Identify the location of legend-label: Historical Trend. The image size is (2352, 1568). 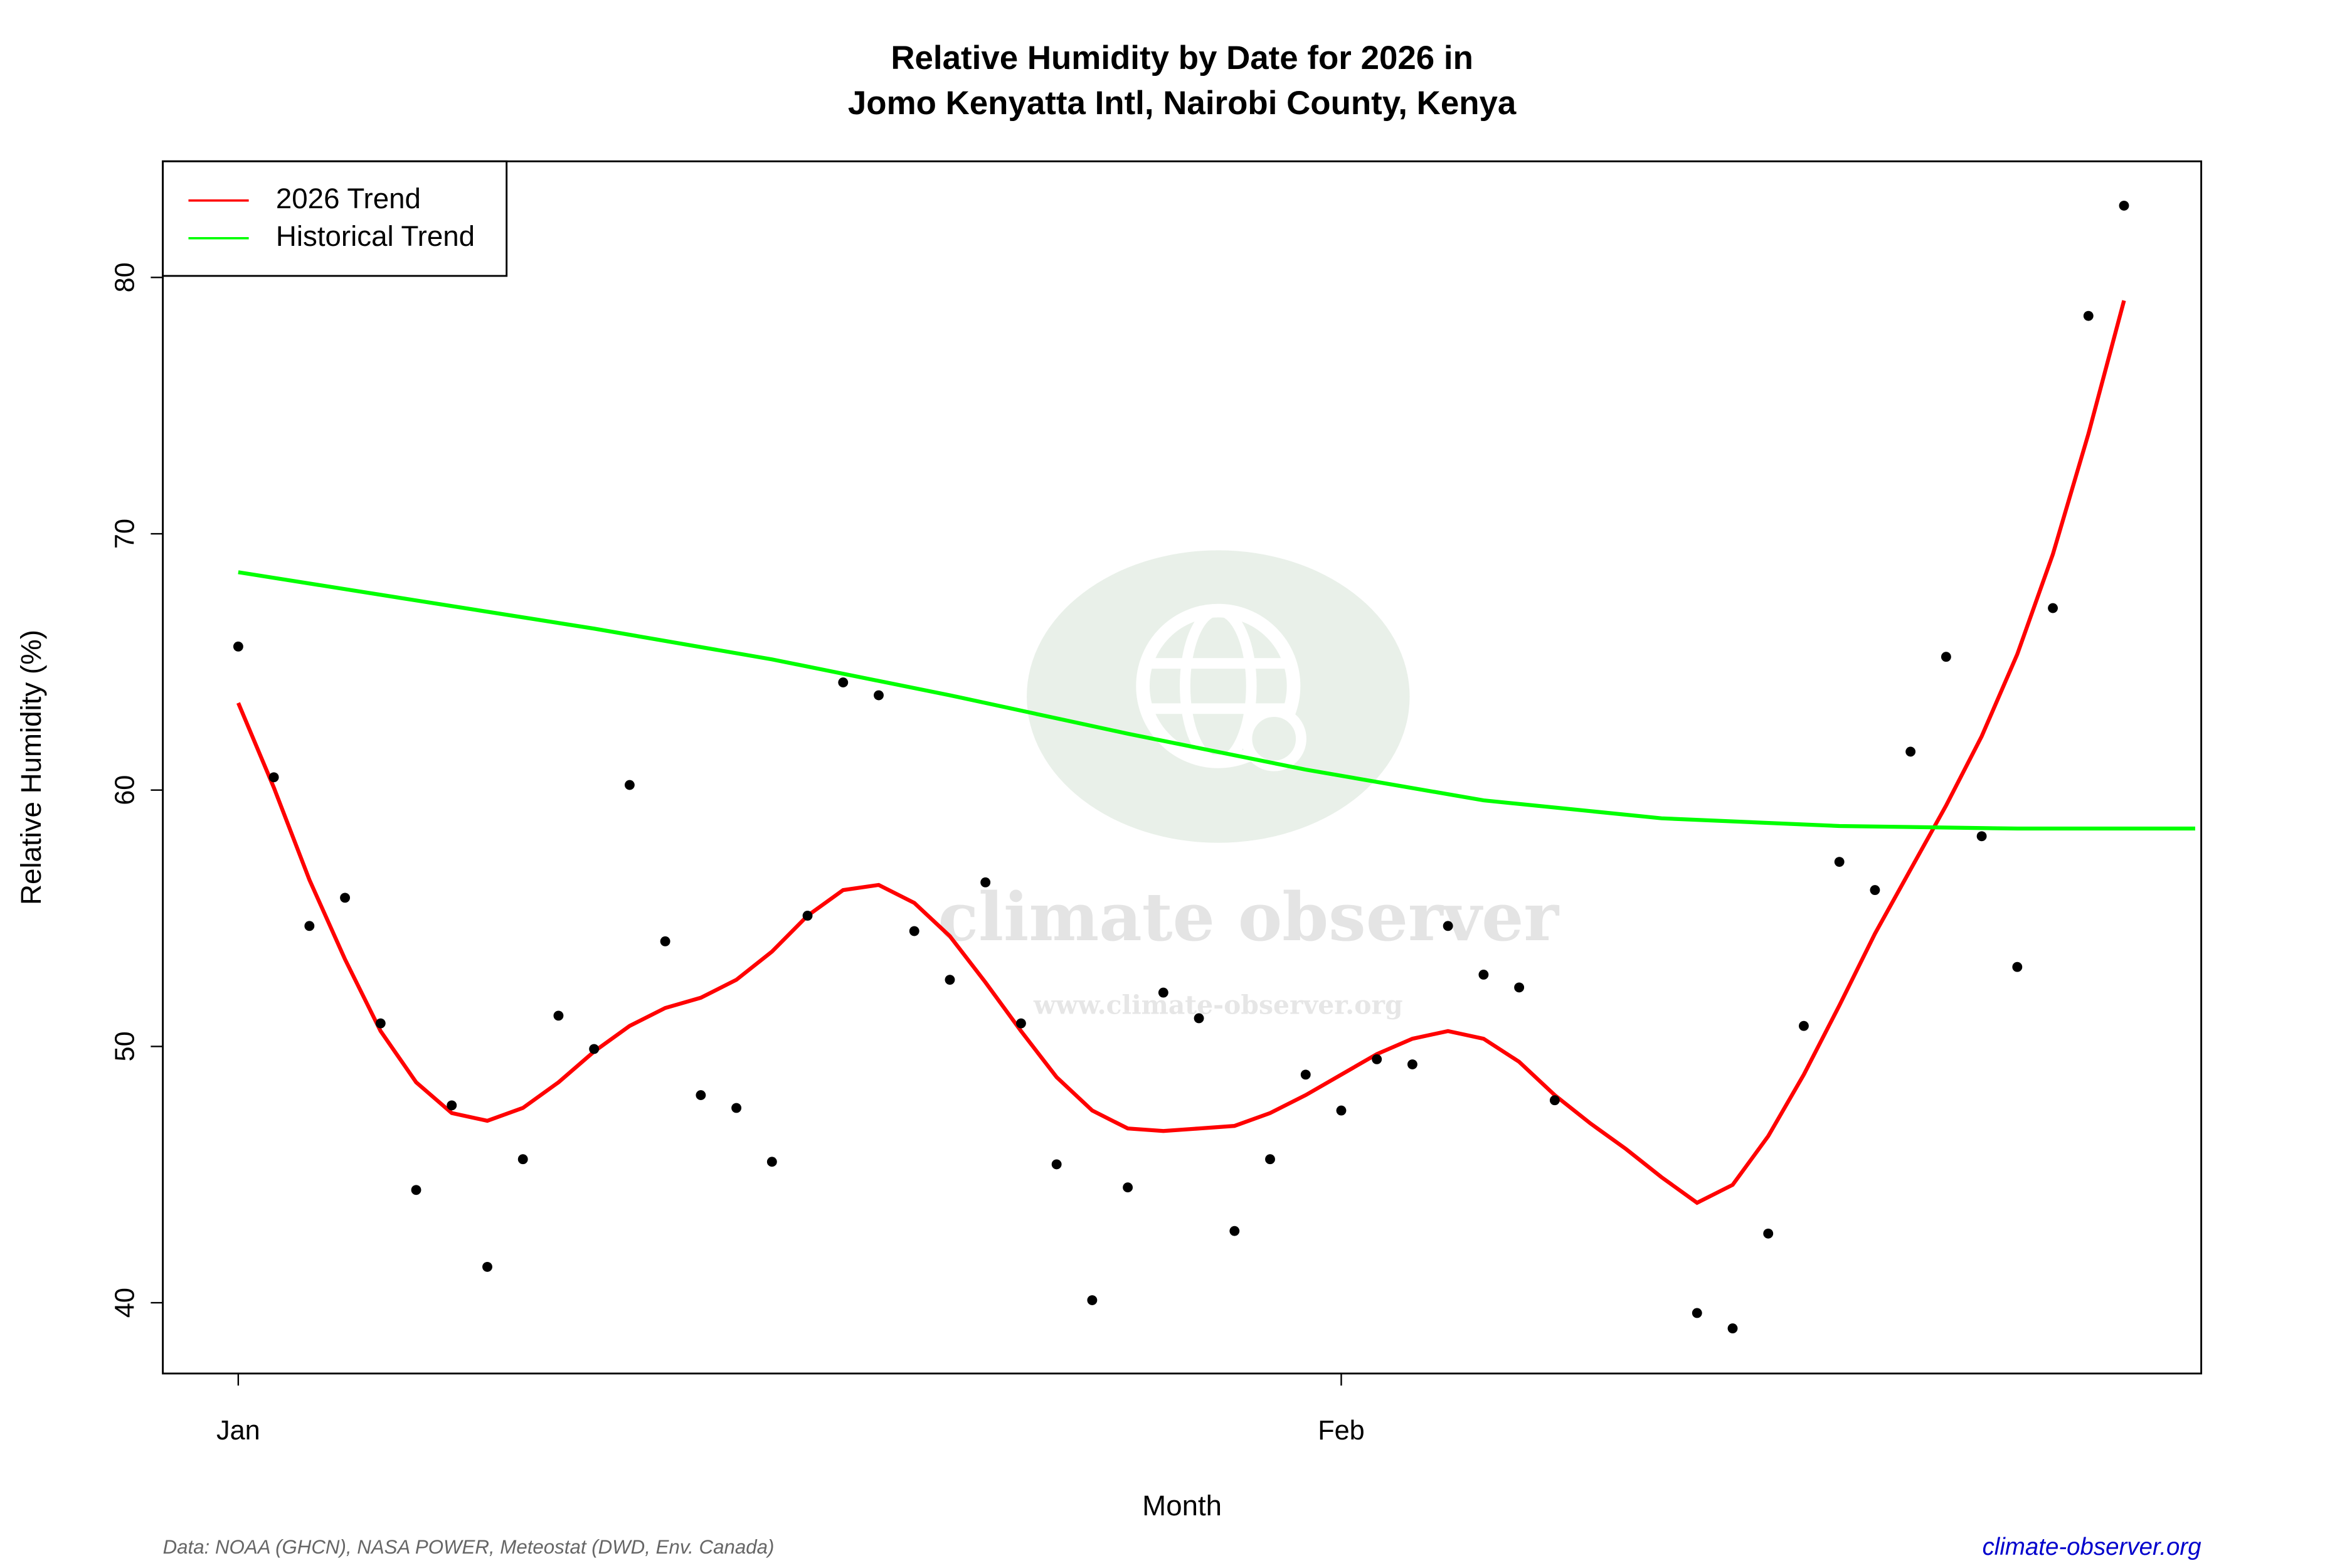
(375, 236).